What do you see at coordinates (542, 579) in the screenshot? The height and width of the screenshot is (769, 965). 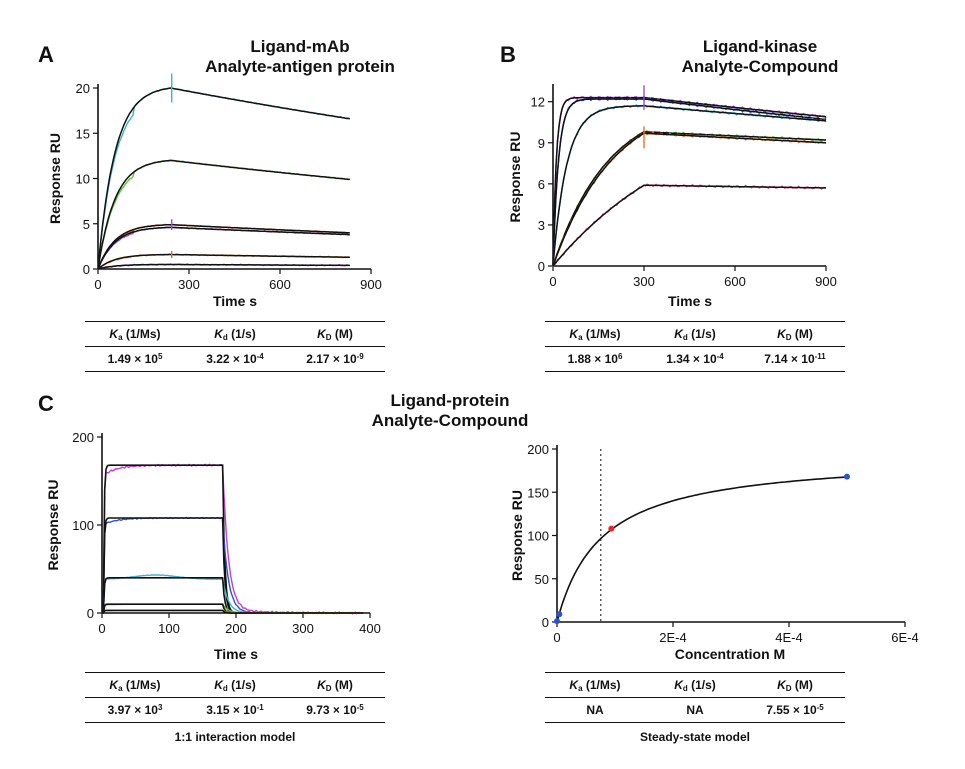 I see `y-tick-label: 50` at bounding box center [542, 579].